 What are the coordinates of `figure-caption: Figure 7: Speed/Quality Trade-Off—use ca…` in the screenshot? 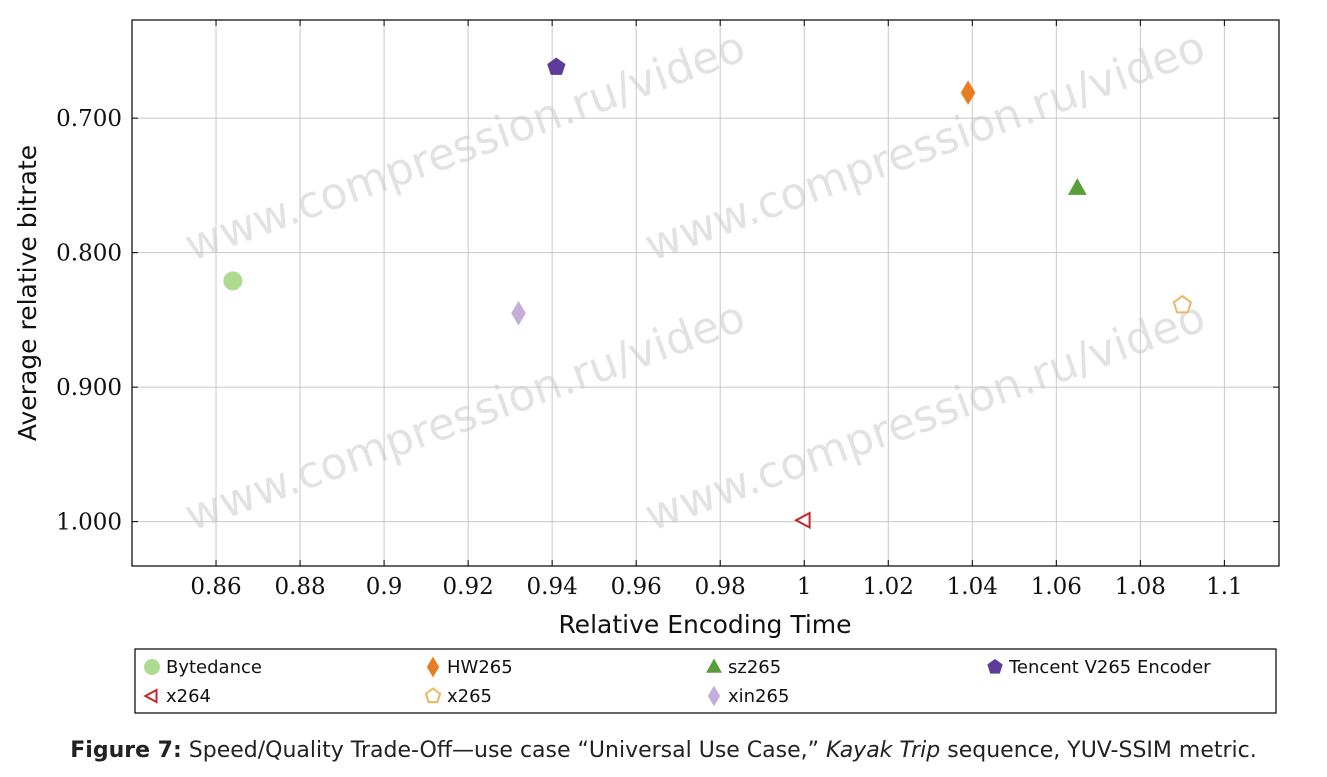 It's located at (663, 750).